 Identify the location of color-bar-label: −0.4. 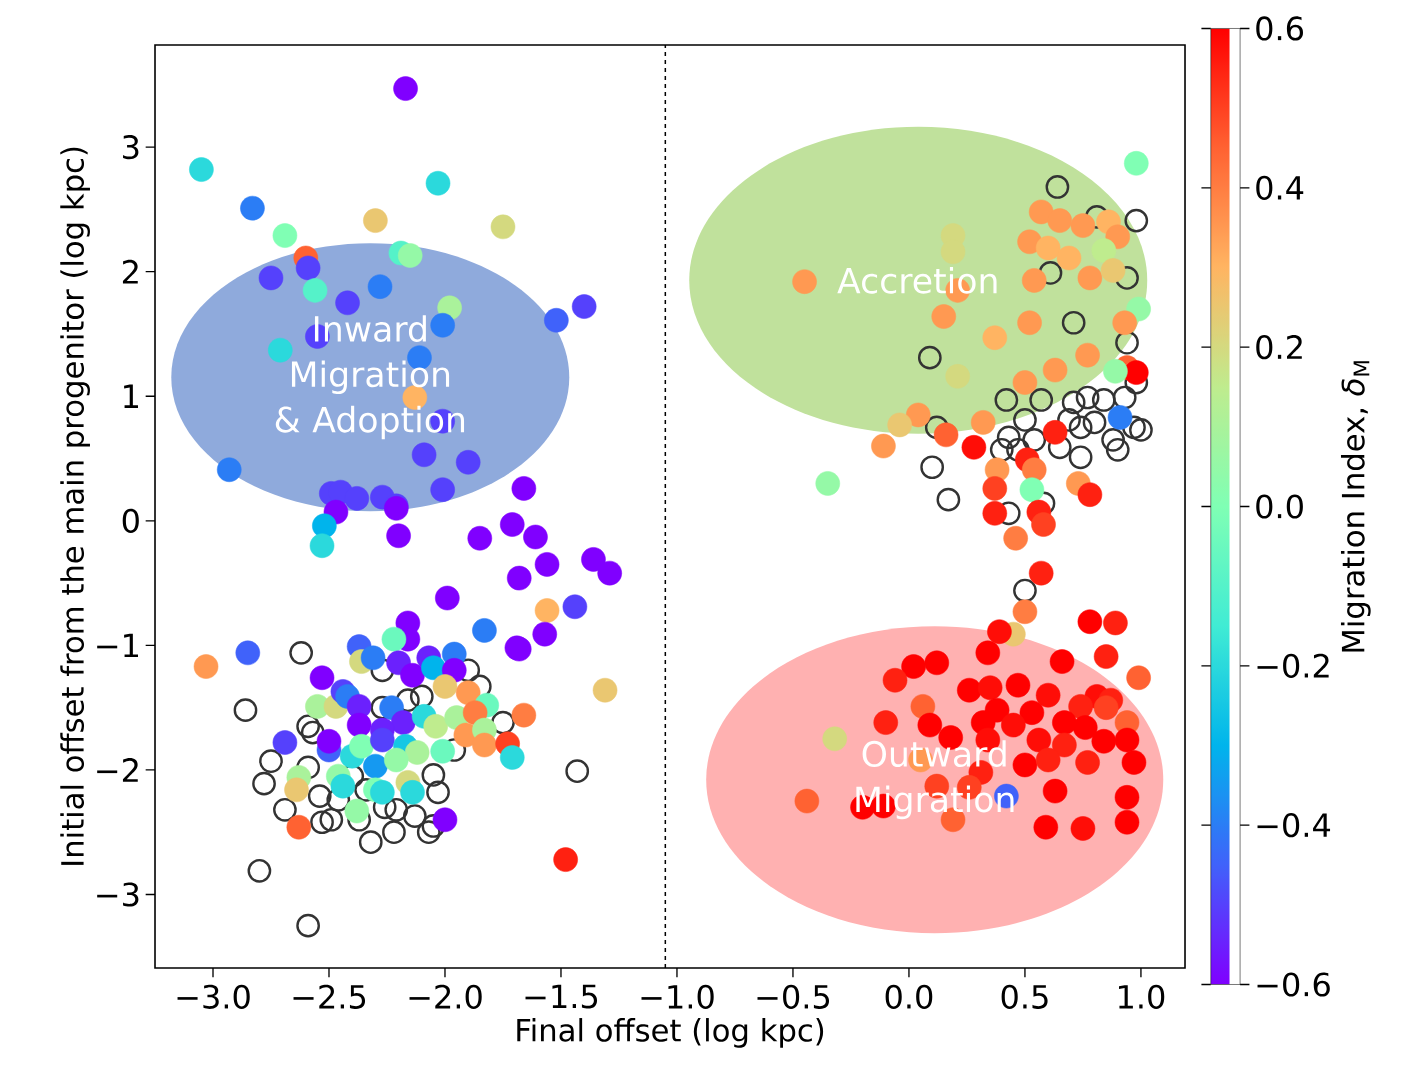
(1294, 825).